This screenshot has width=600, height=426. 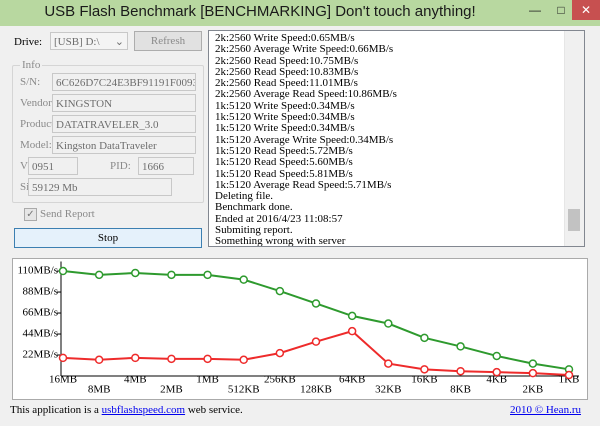 What do you see at coordinates (316, 390) in the screenshot?
I see `x-tick-label: 128KB` at bounding box center [316, 390].